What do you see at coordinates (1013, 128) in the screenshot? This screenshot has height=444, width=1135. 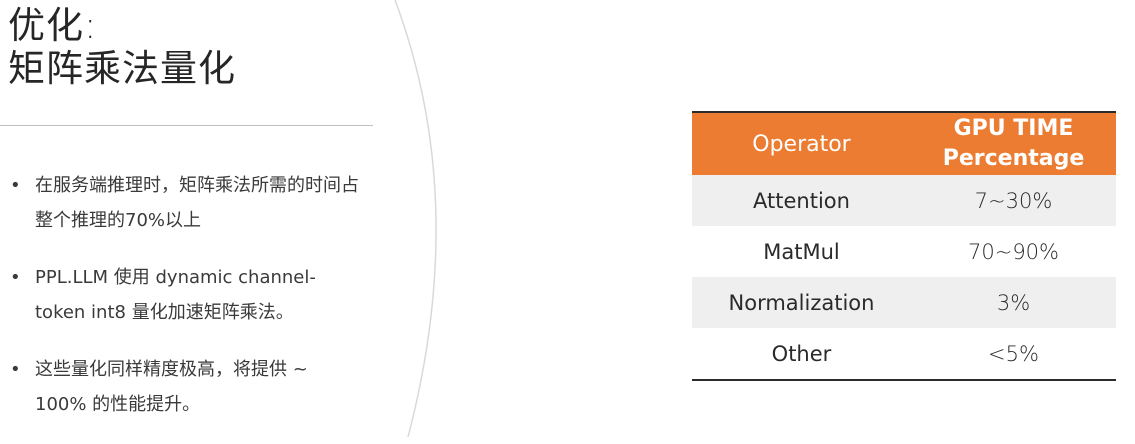 I see `header-gpu-time-line-1: GPU TIME` at bounding box center [1013, 128].